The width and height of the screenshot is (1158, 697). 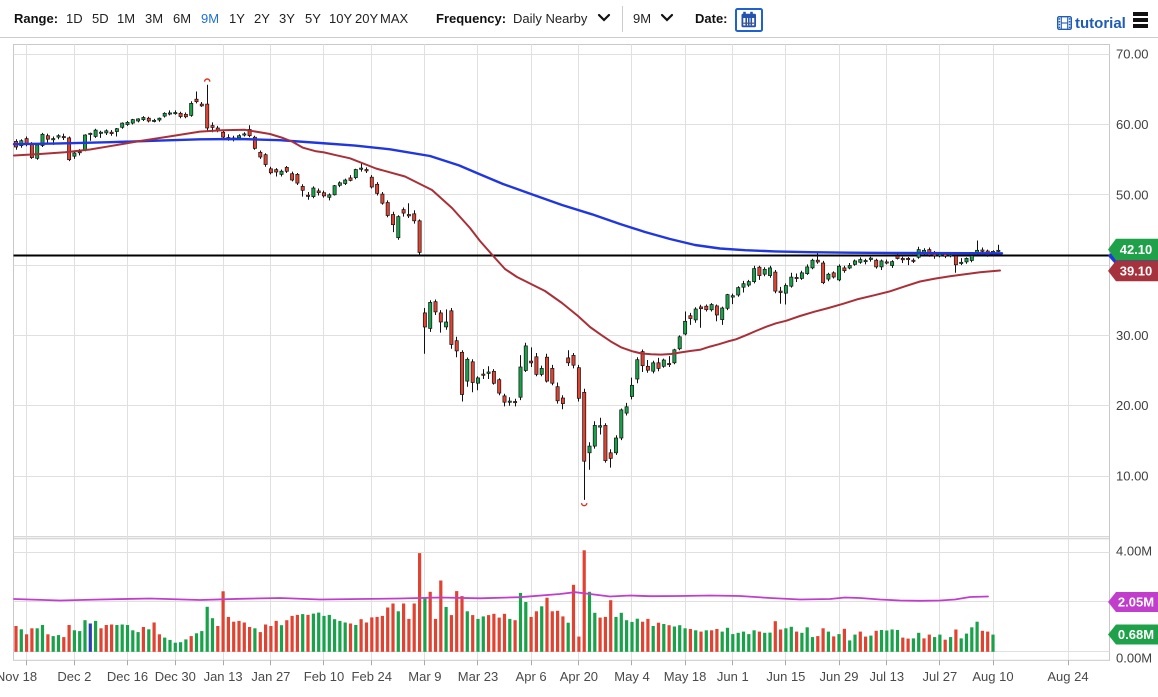 What do you see at coordinates (74, 676) in the screenshot?
I see `svg-text: Dec 2` at bounding box center [74, 676].